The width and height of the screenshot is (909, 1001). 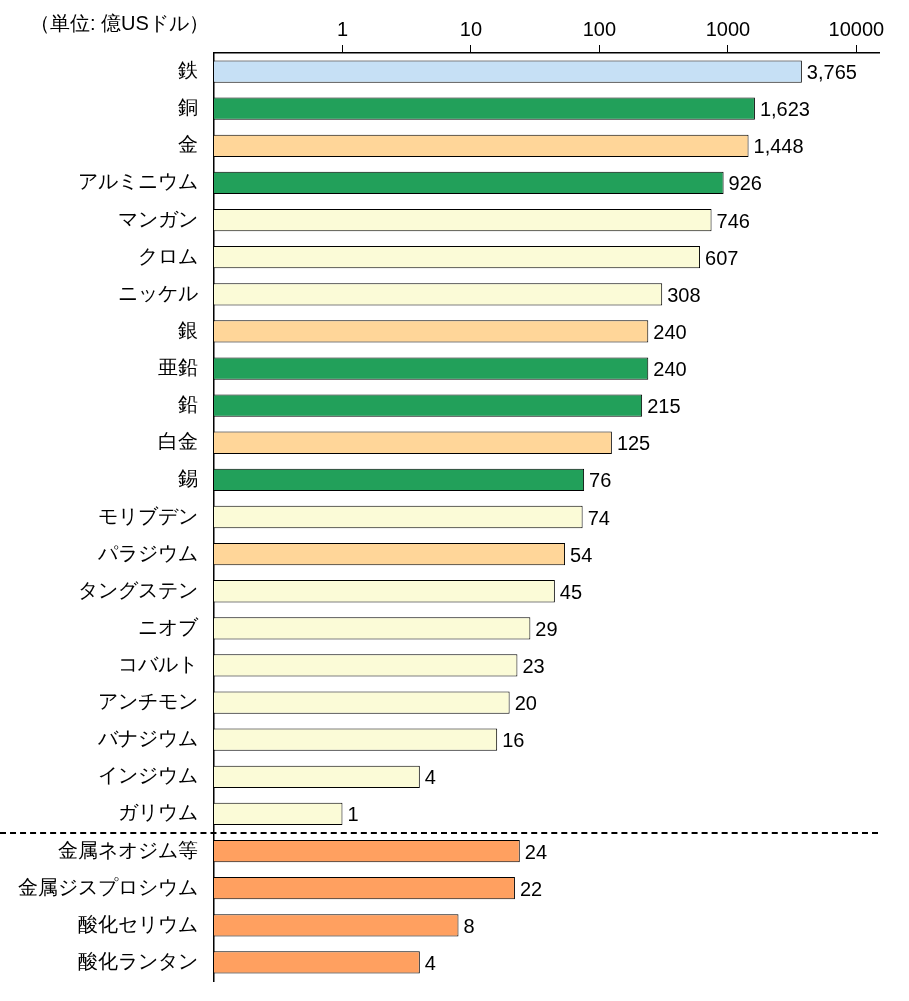 What do you see at coordinates (188, 478) in the screenshot?
I see `y-tick-label: 錫` at bounding box center [188, 478].